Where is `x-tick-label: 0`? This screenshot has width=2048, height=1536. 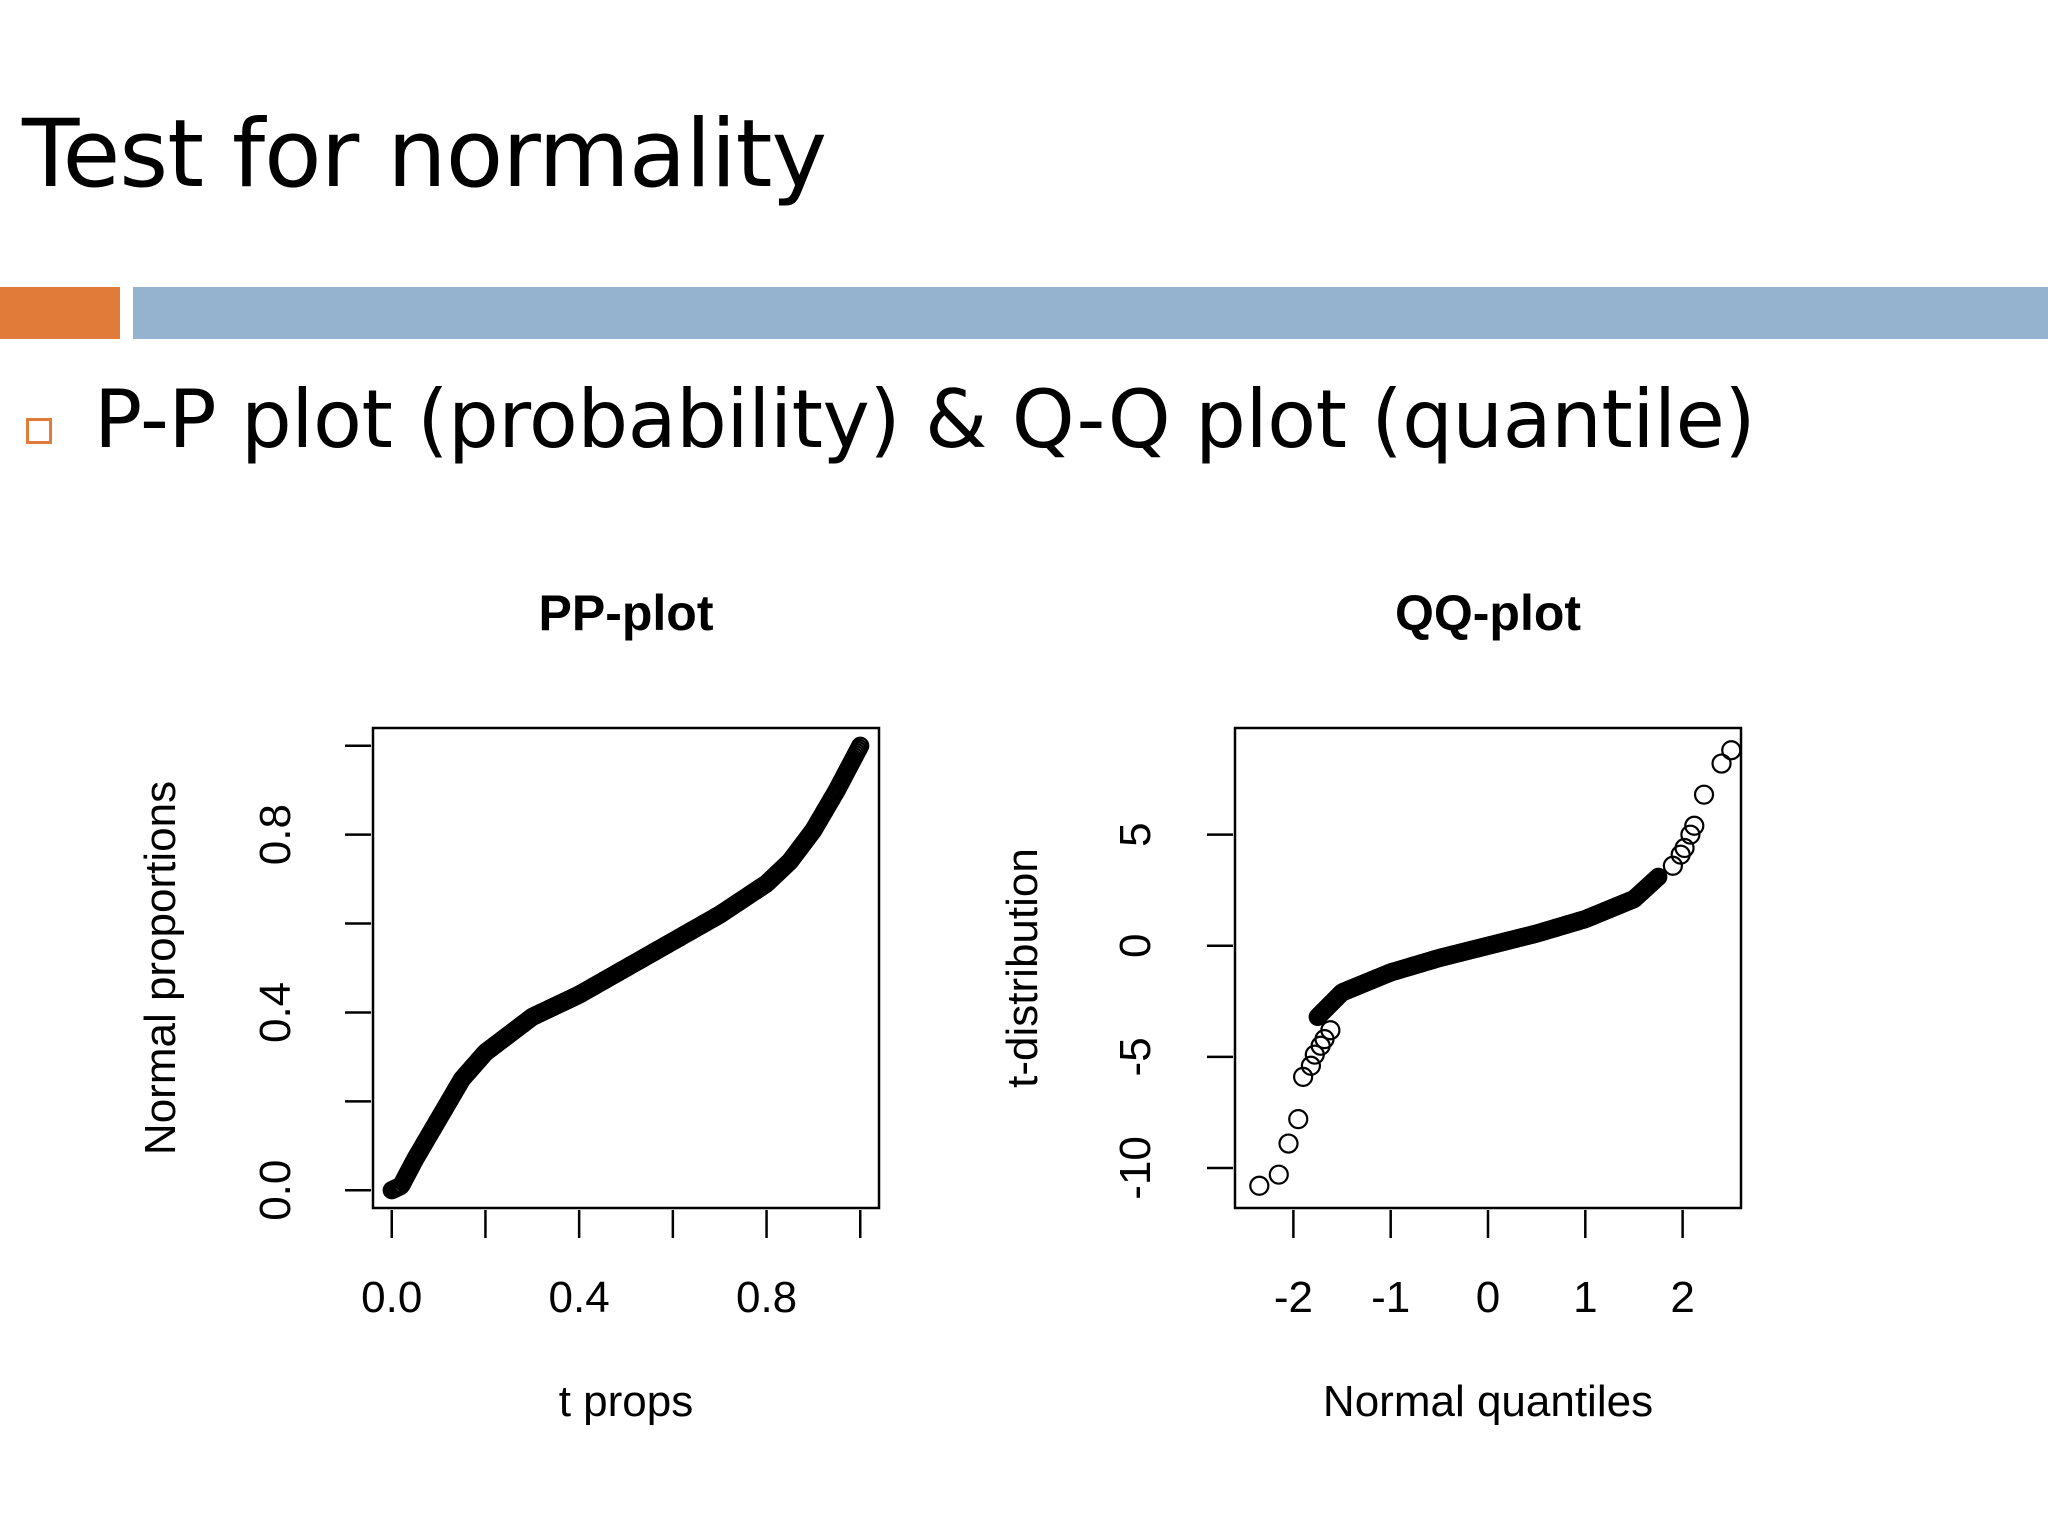 x-tick-label: 0 is located at coordinates (1488, 1297).